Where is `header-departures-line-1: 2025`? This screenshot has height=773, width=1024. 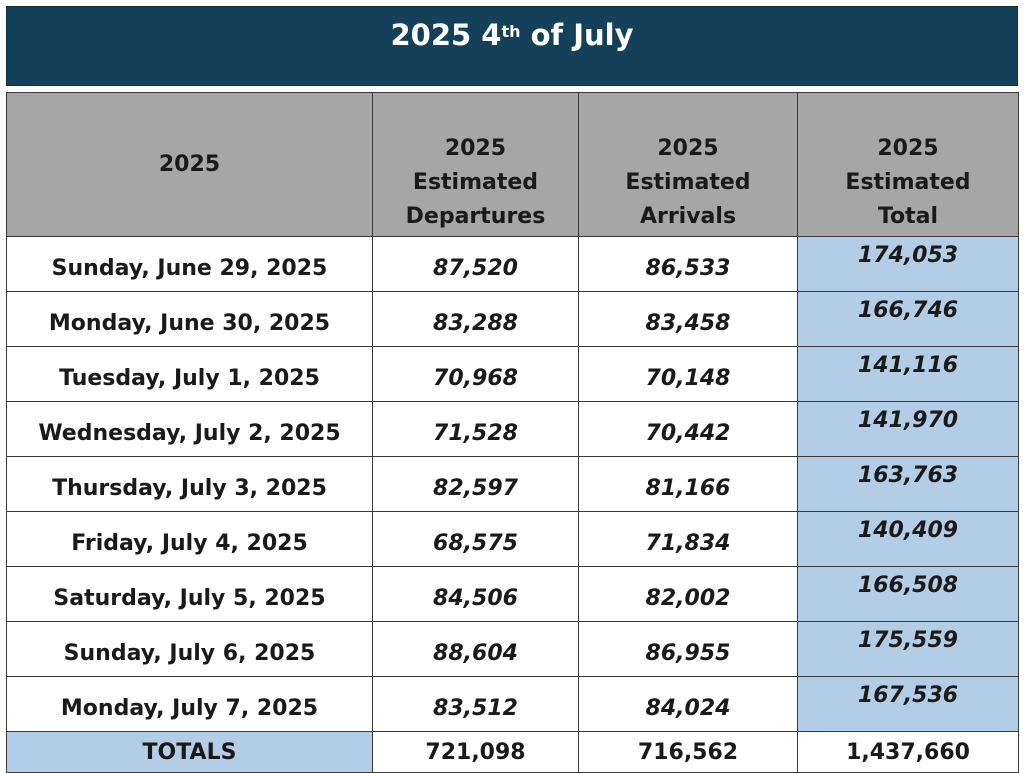 header-departures-line-1: 2025 is located at coordinates (475, 148).